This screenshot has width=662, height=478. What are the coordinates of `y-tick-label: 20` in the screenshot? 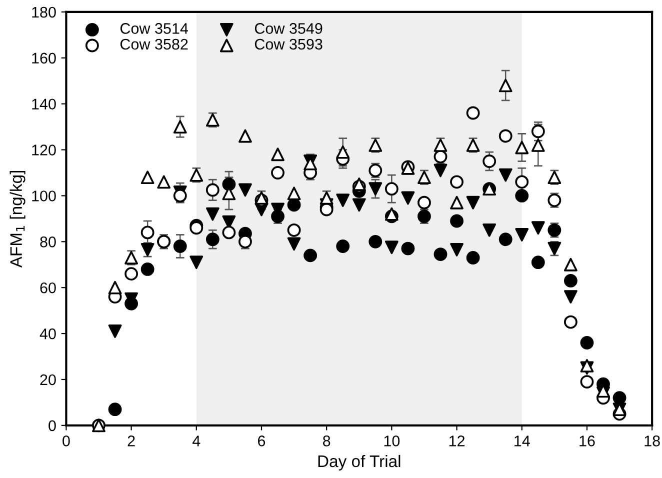 It's located at (48, 380).